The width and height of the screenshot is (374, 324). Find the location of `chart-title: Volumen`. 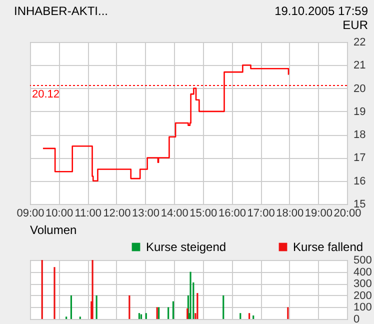

chart-title: Volumen is located at coordinates (53, 230).